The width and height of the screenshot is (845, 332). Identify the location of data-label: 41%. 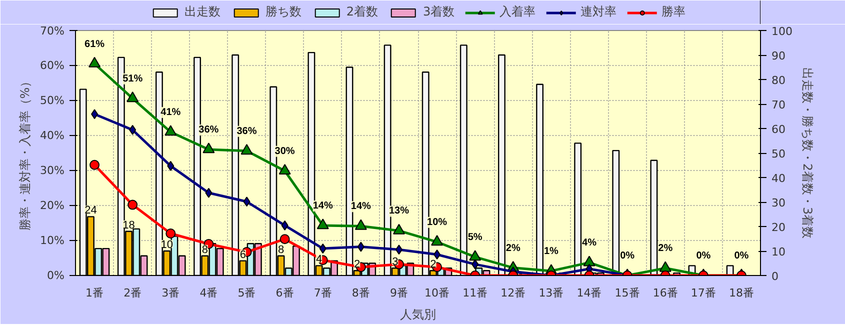
(170, 112).